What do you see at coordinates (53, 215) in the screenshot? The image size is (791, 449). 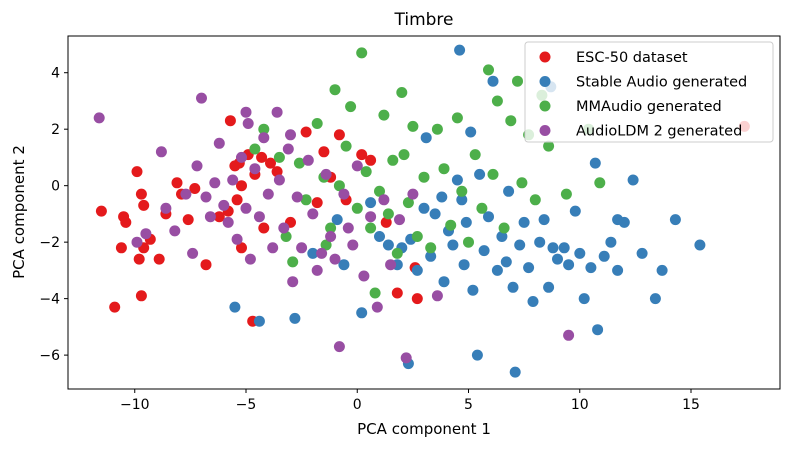 I see `y-axis: −6 −4 −2 0 2 4` at bounding box center [53, 215].